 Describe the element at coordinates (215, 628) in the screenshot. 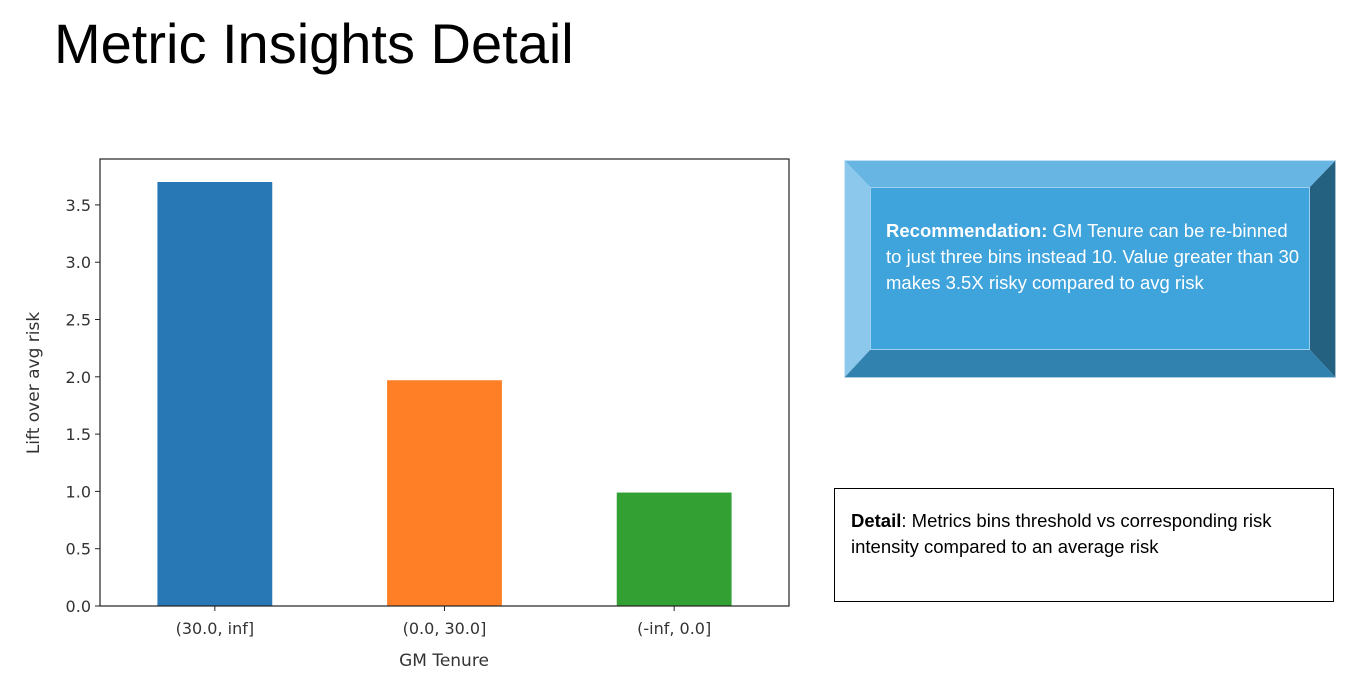

I see `x-tick-label: (30.0, inf]` at that location.